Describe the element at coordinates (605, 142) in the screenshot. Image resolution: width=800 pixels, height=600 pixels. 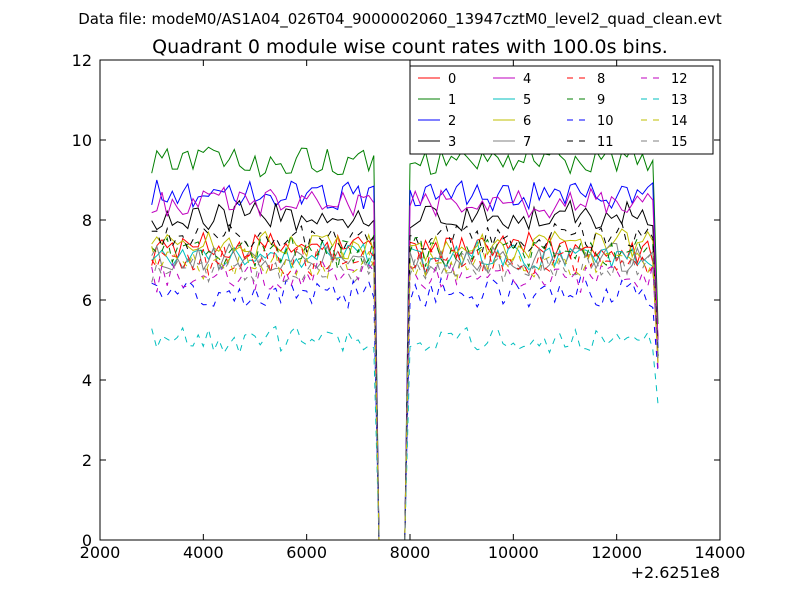
I see `legend-label-11: 11` at that location.